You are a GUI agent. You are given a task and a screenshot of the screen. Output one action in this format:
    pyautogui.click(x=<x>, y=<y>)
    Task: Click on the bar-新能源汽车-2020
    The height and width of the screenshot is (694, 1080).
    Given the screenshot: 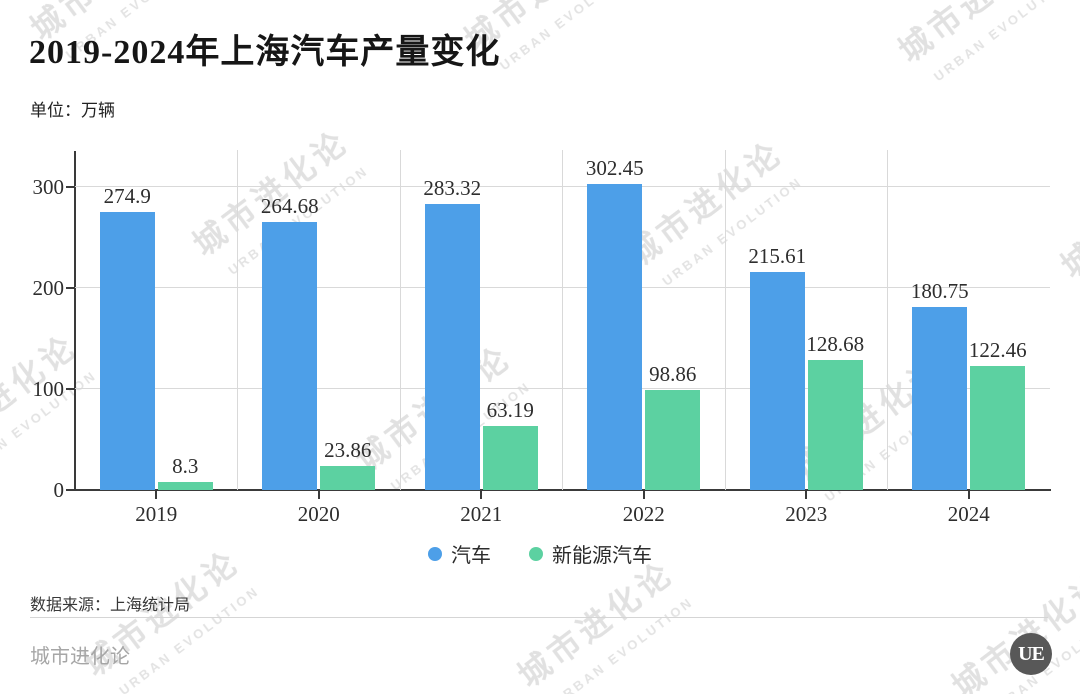 What is the action you would take?
    pyautogui.click(x=348, y=478)
    